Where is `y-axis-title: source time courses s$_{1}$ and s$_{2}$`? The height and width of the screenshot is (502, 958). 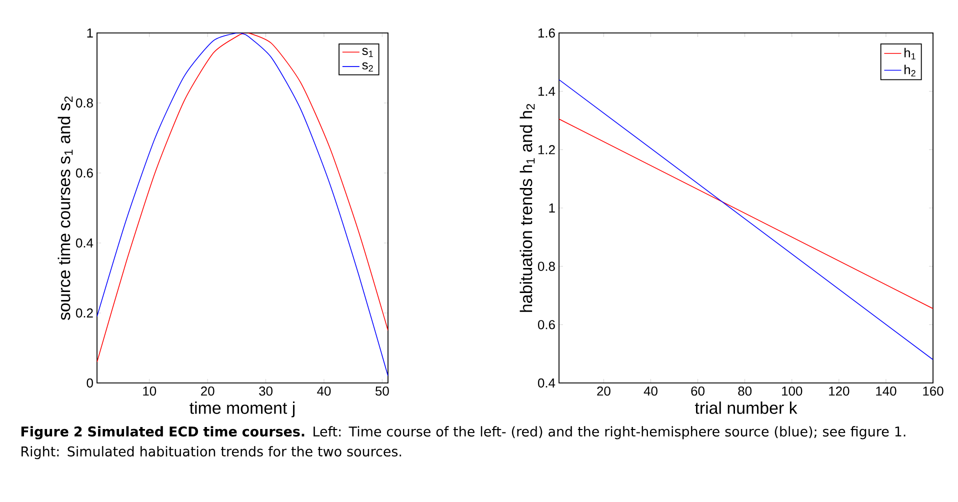
y-axis-title: source time courses s$_{1}$ and s$_{2}$ is located at coordinates (65, 208).